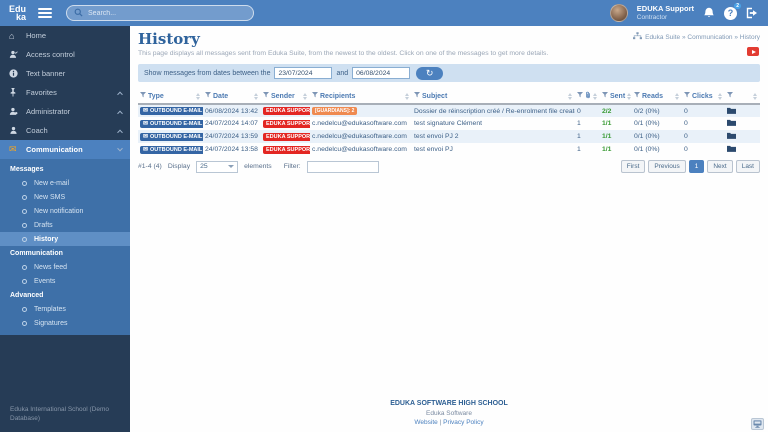  What do you see at coordinates (217, 166) in the screenshot?
I see `page-size-select: 25` at bounding box center [217, 166].